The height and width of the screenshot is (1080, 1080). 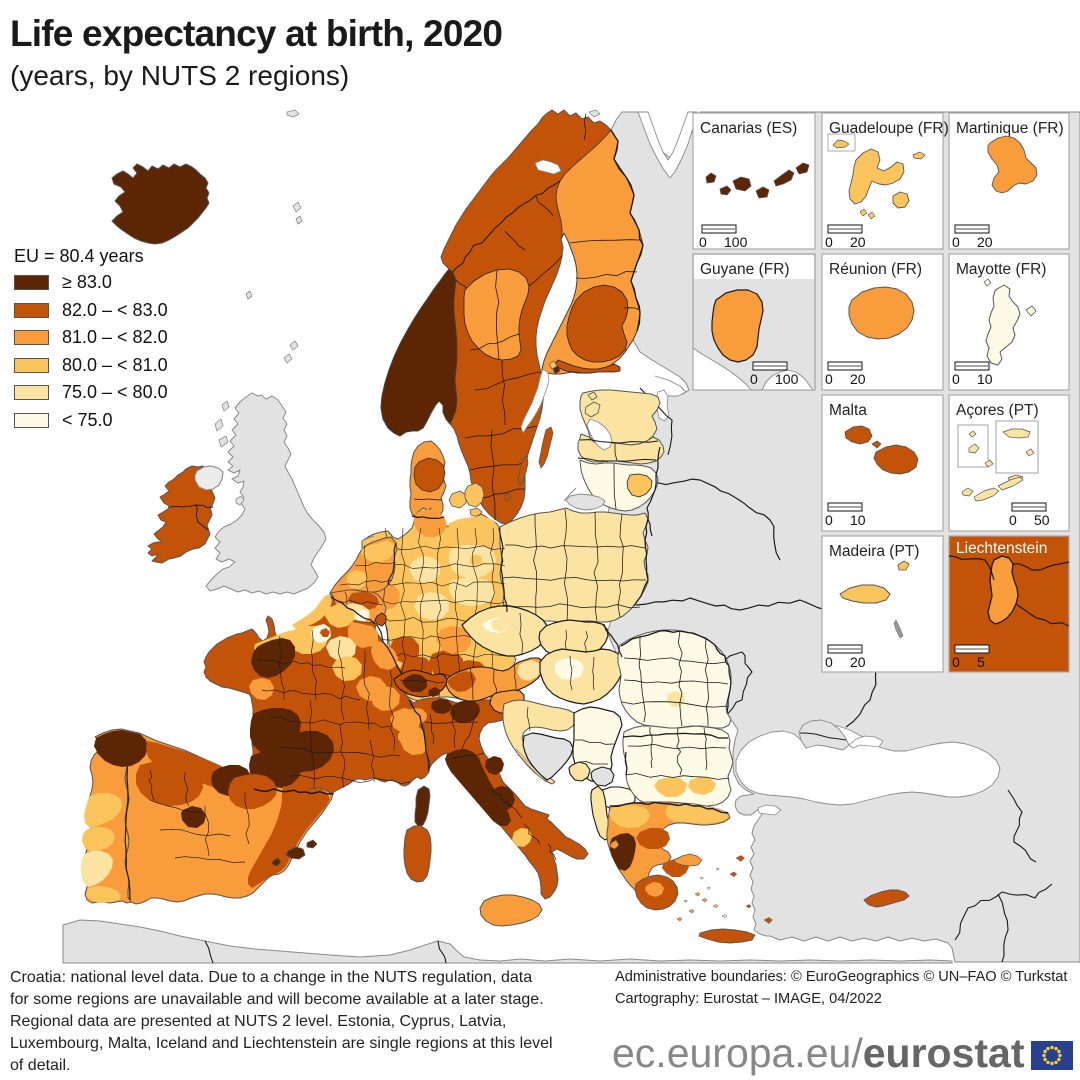 I want to click on svg-text: Açores (PT), so click(x=997, y=410).